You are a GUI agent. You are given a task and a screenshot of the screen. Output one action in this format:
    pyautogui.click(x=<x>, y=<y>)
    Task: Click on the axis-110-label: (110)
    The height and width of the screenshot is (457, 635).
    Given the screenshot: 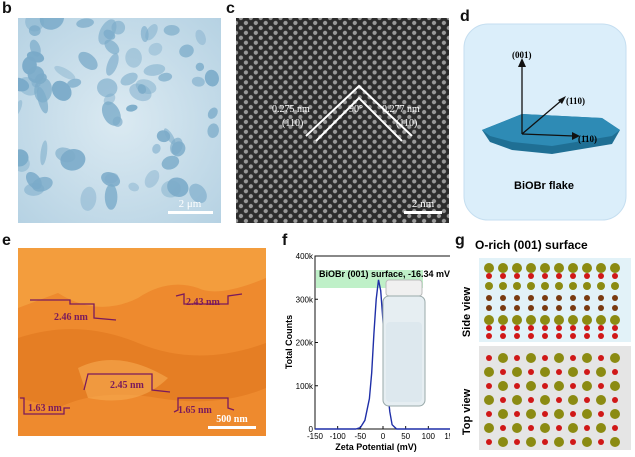 What is the action you would take?
    pyautogui.click(x=575, y=101)
    